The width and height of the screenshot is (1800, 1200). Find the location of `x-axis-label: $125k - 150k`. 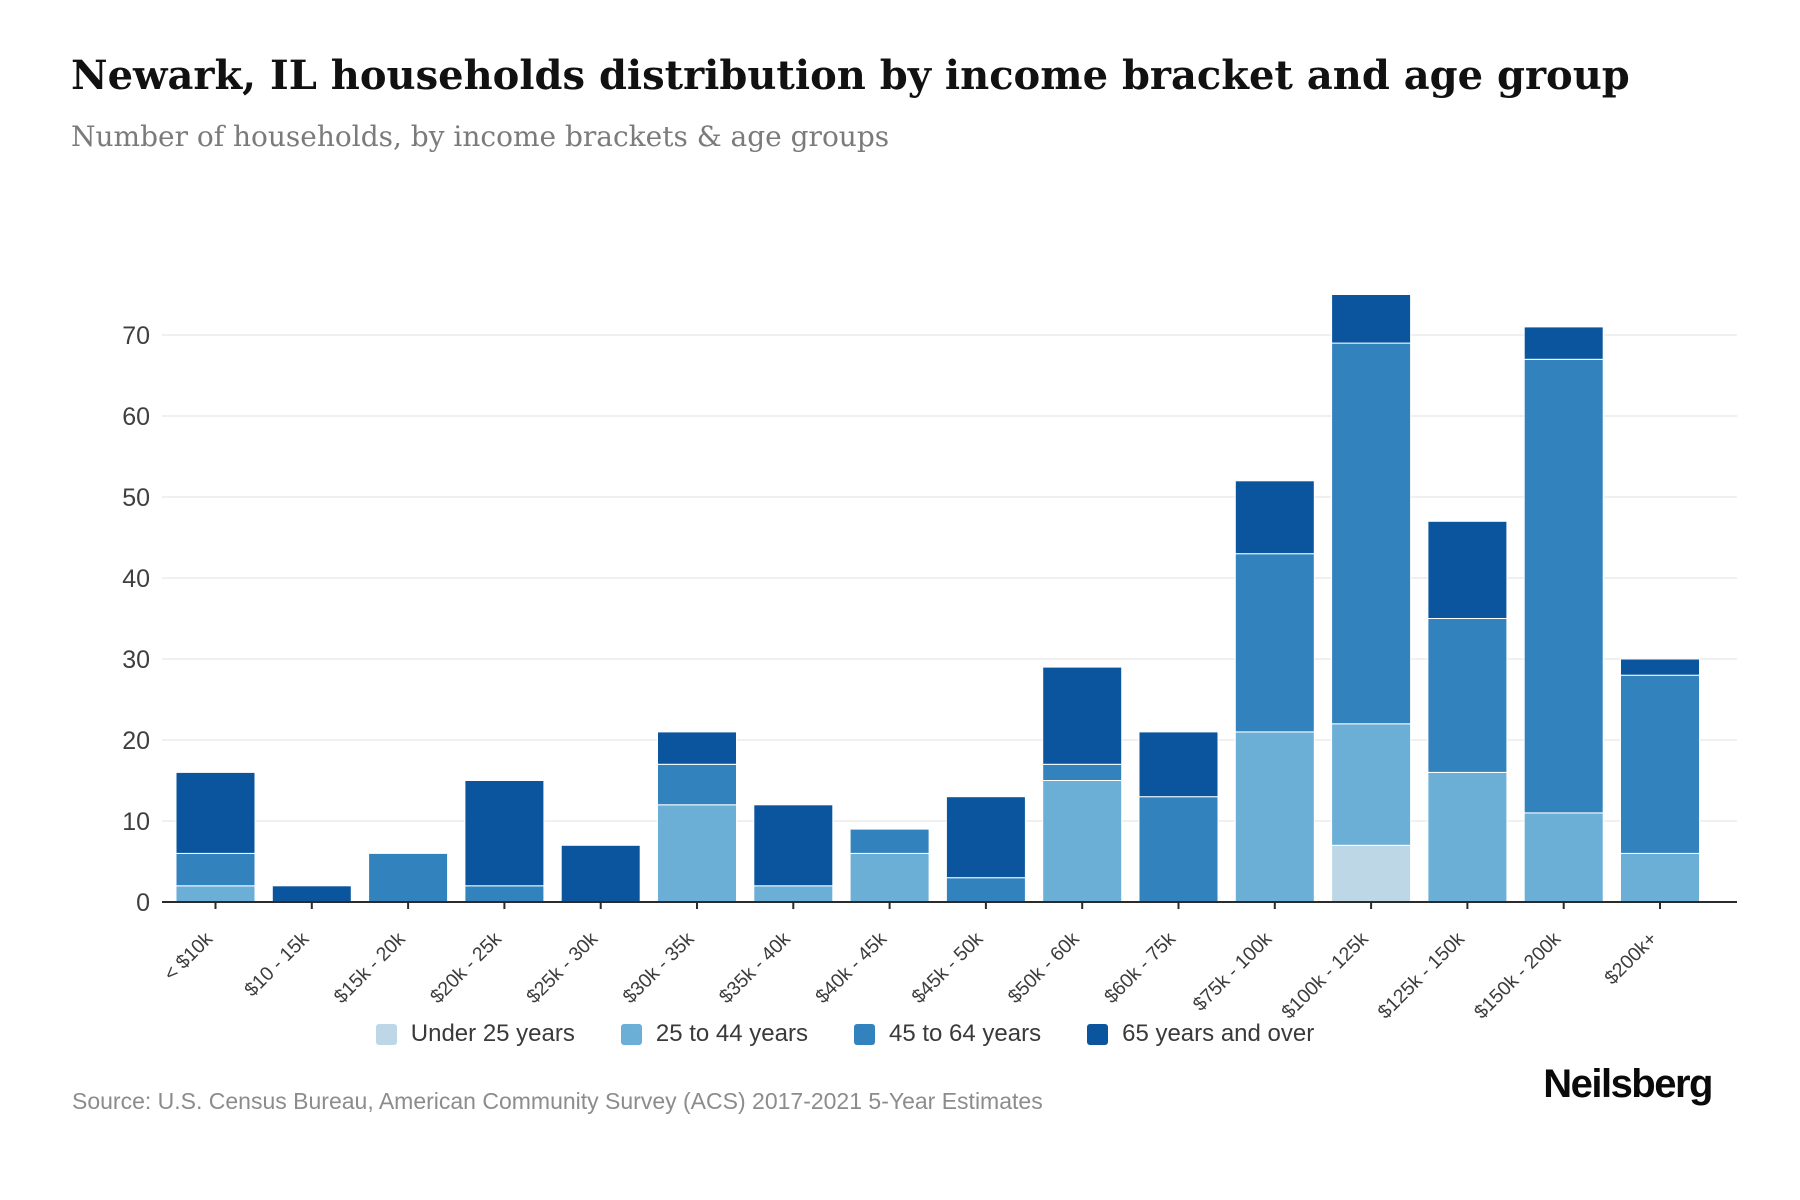

x-axis-label: $125k - 150k is located at coordinates (1421, 975).